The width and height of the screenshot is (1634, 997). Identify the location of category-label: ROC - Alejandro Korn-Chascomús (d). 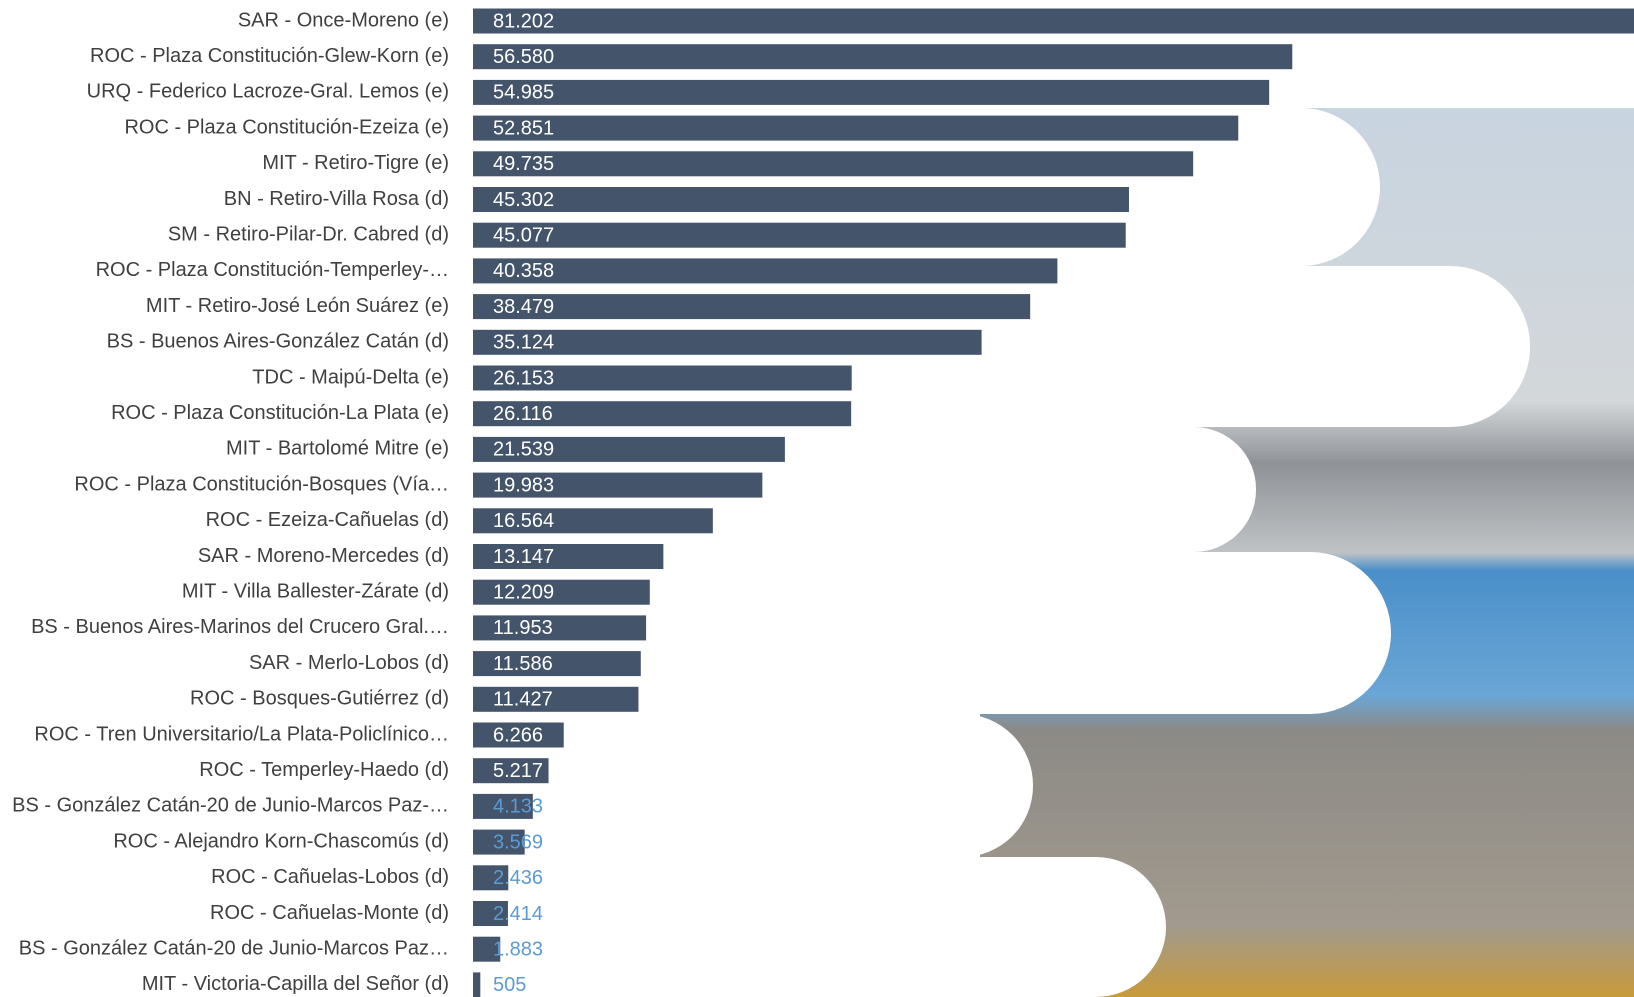
(281, 841).